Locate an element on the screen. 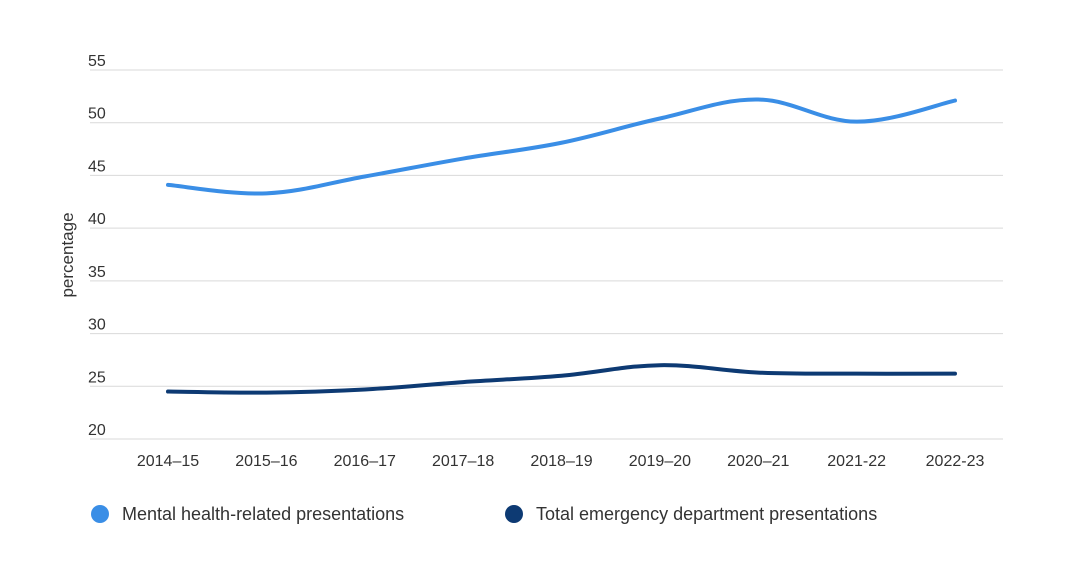 The height and width of the screenshot is (572, 1066). x-tick-label: 2014–15 is located at coordinates (168, 461).